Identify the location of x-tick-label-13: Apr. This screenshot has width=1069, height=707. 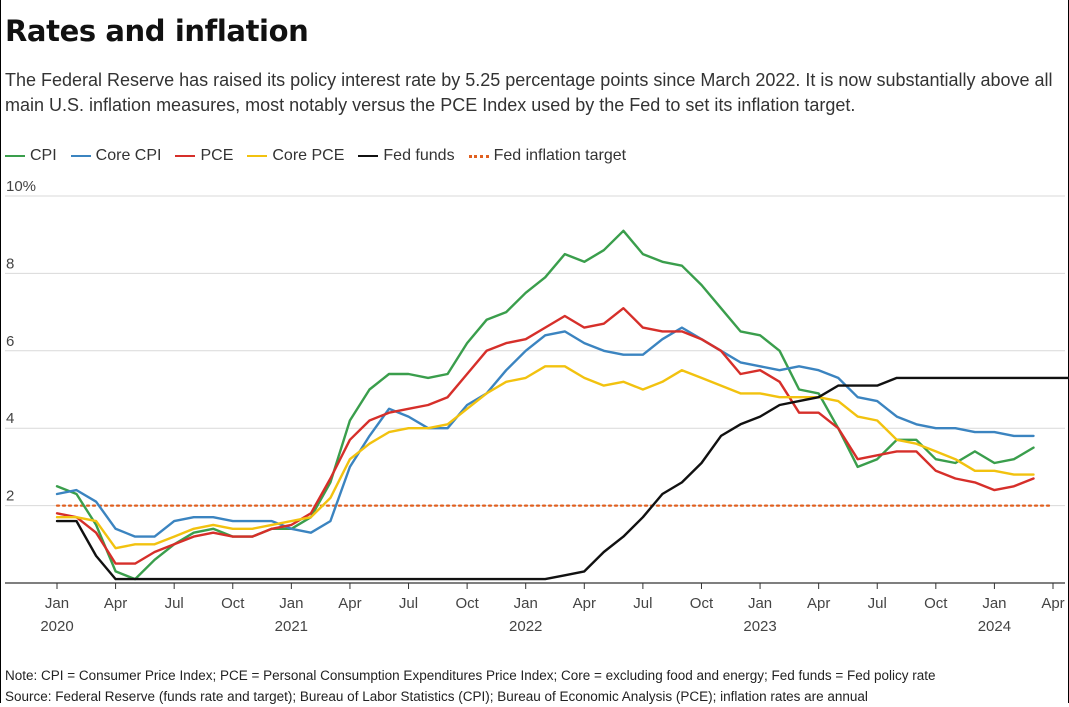
(818, 603).